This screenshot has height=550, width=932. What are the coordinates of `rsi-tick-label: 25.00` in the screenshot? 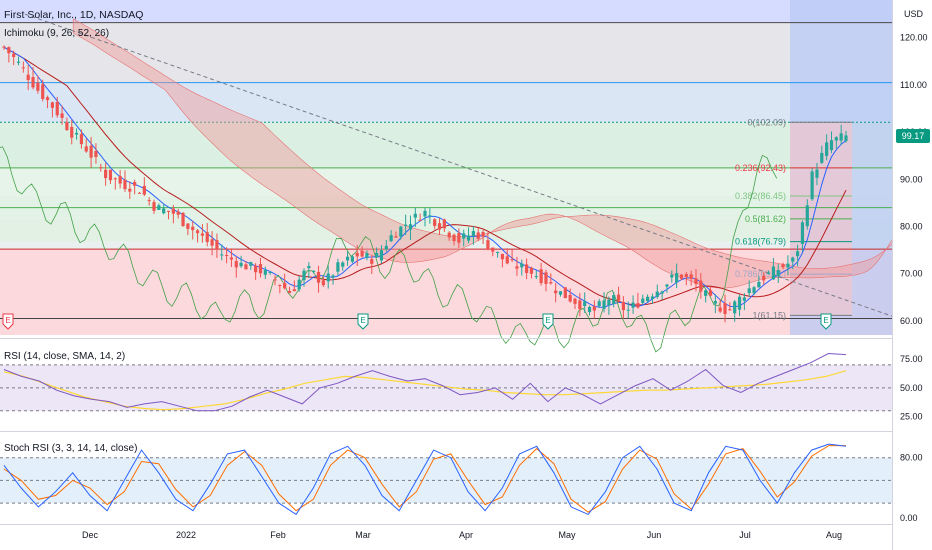 It's located at (911, 417).